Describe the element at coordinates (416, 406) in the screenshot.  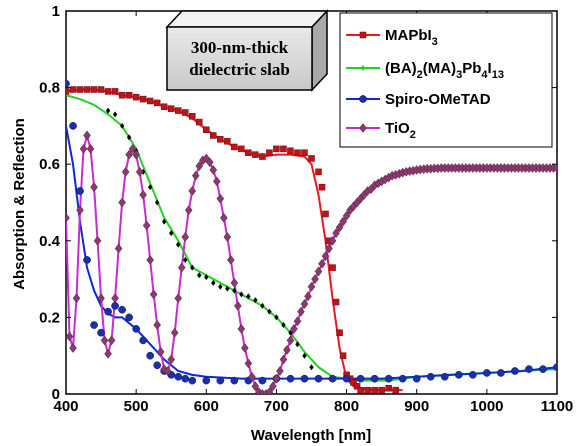
I see `x-tick-label: 900` at that location.